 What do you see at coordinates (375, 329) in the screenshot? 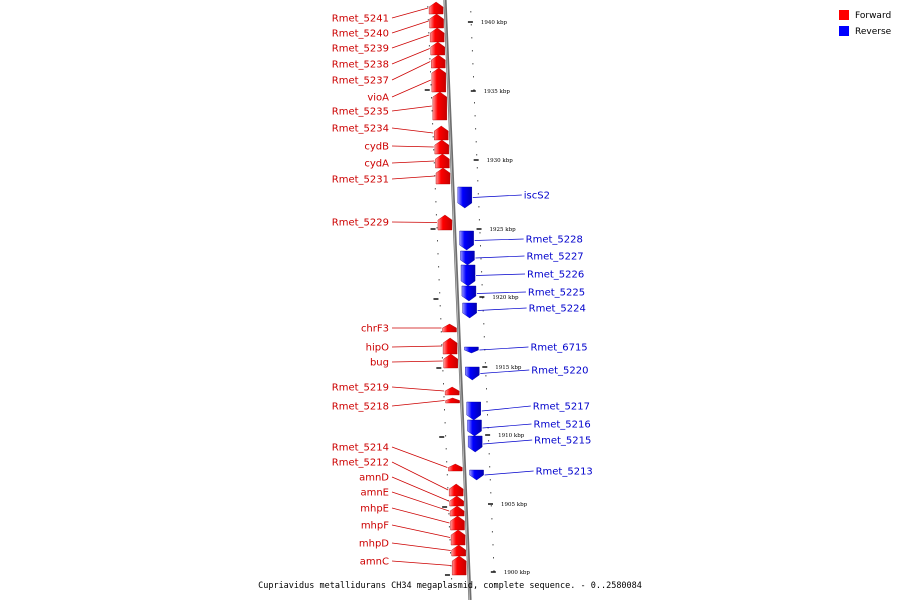
I see `forward-gene-label: chrF3` at bounding box center [375, 329].